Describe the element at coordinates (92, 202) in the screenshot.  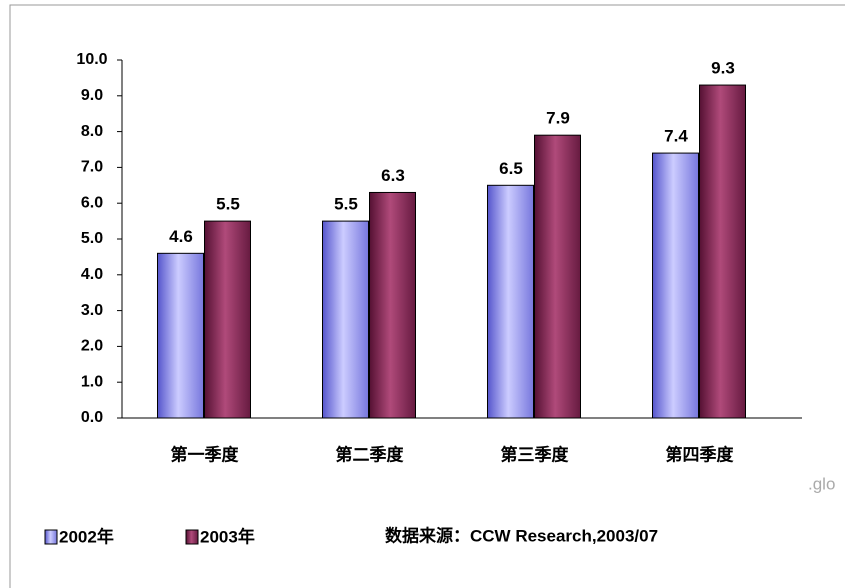
I see `y-tick-label: 6.0` at that location.